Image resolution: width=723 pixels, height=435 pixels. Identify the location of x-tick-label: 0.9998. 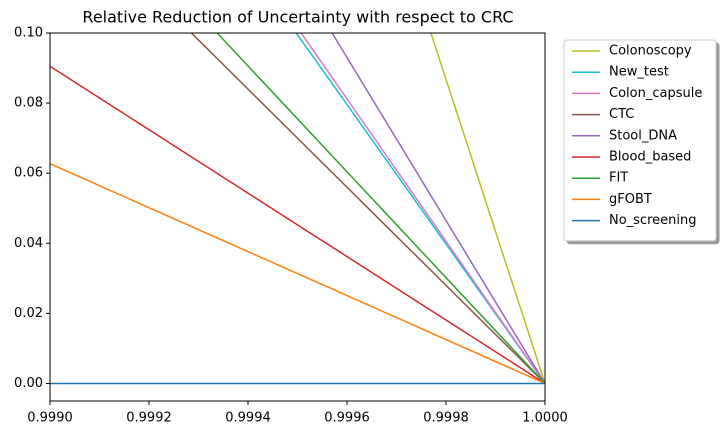
(446, 418).